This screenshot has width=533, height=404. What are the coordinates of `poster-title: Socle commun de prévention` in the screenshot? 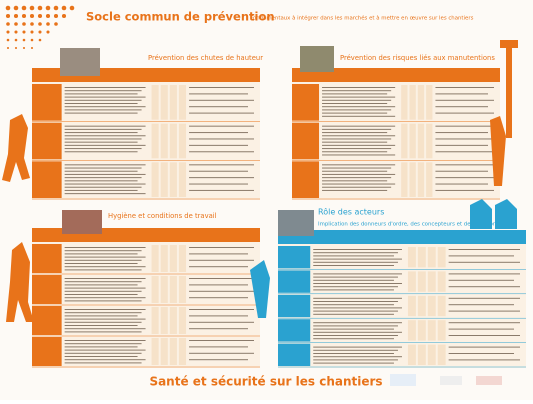 It's located at (180, 17).